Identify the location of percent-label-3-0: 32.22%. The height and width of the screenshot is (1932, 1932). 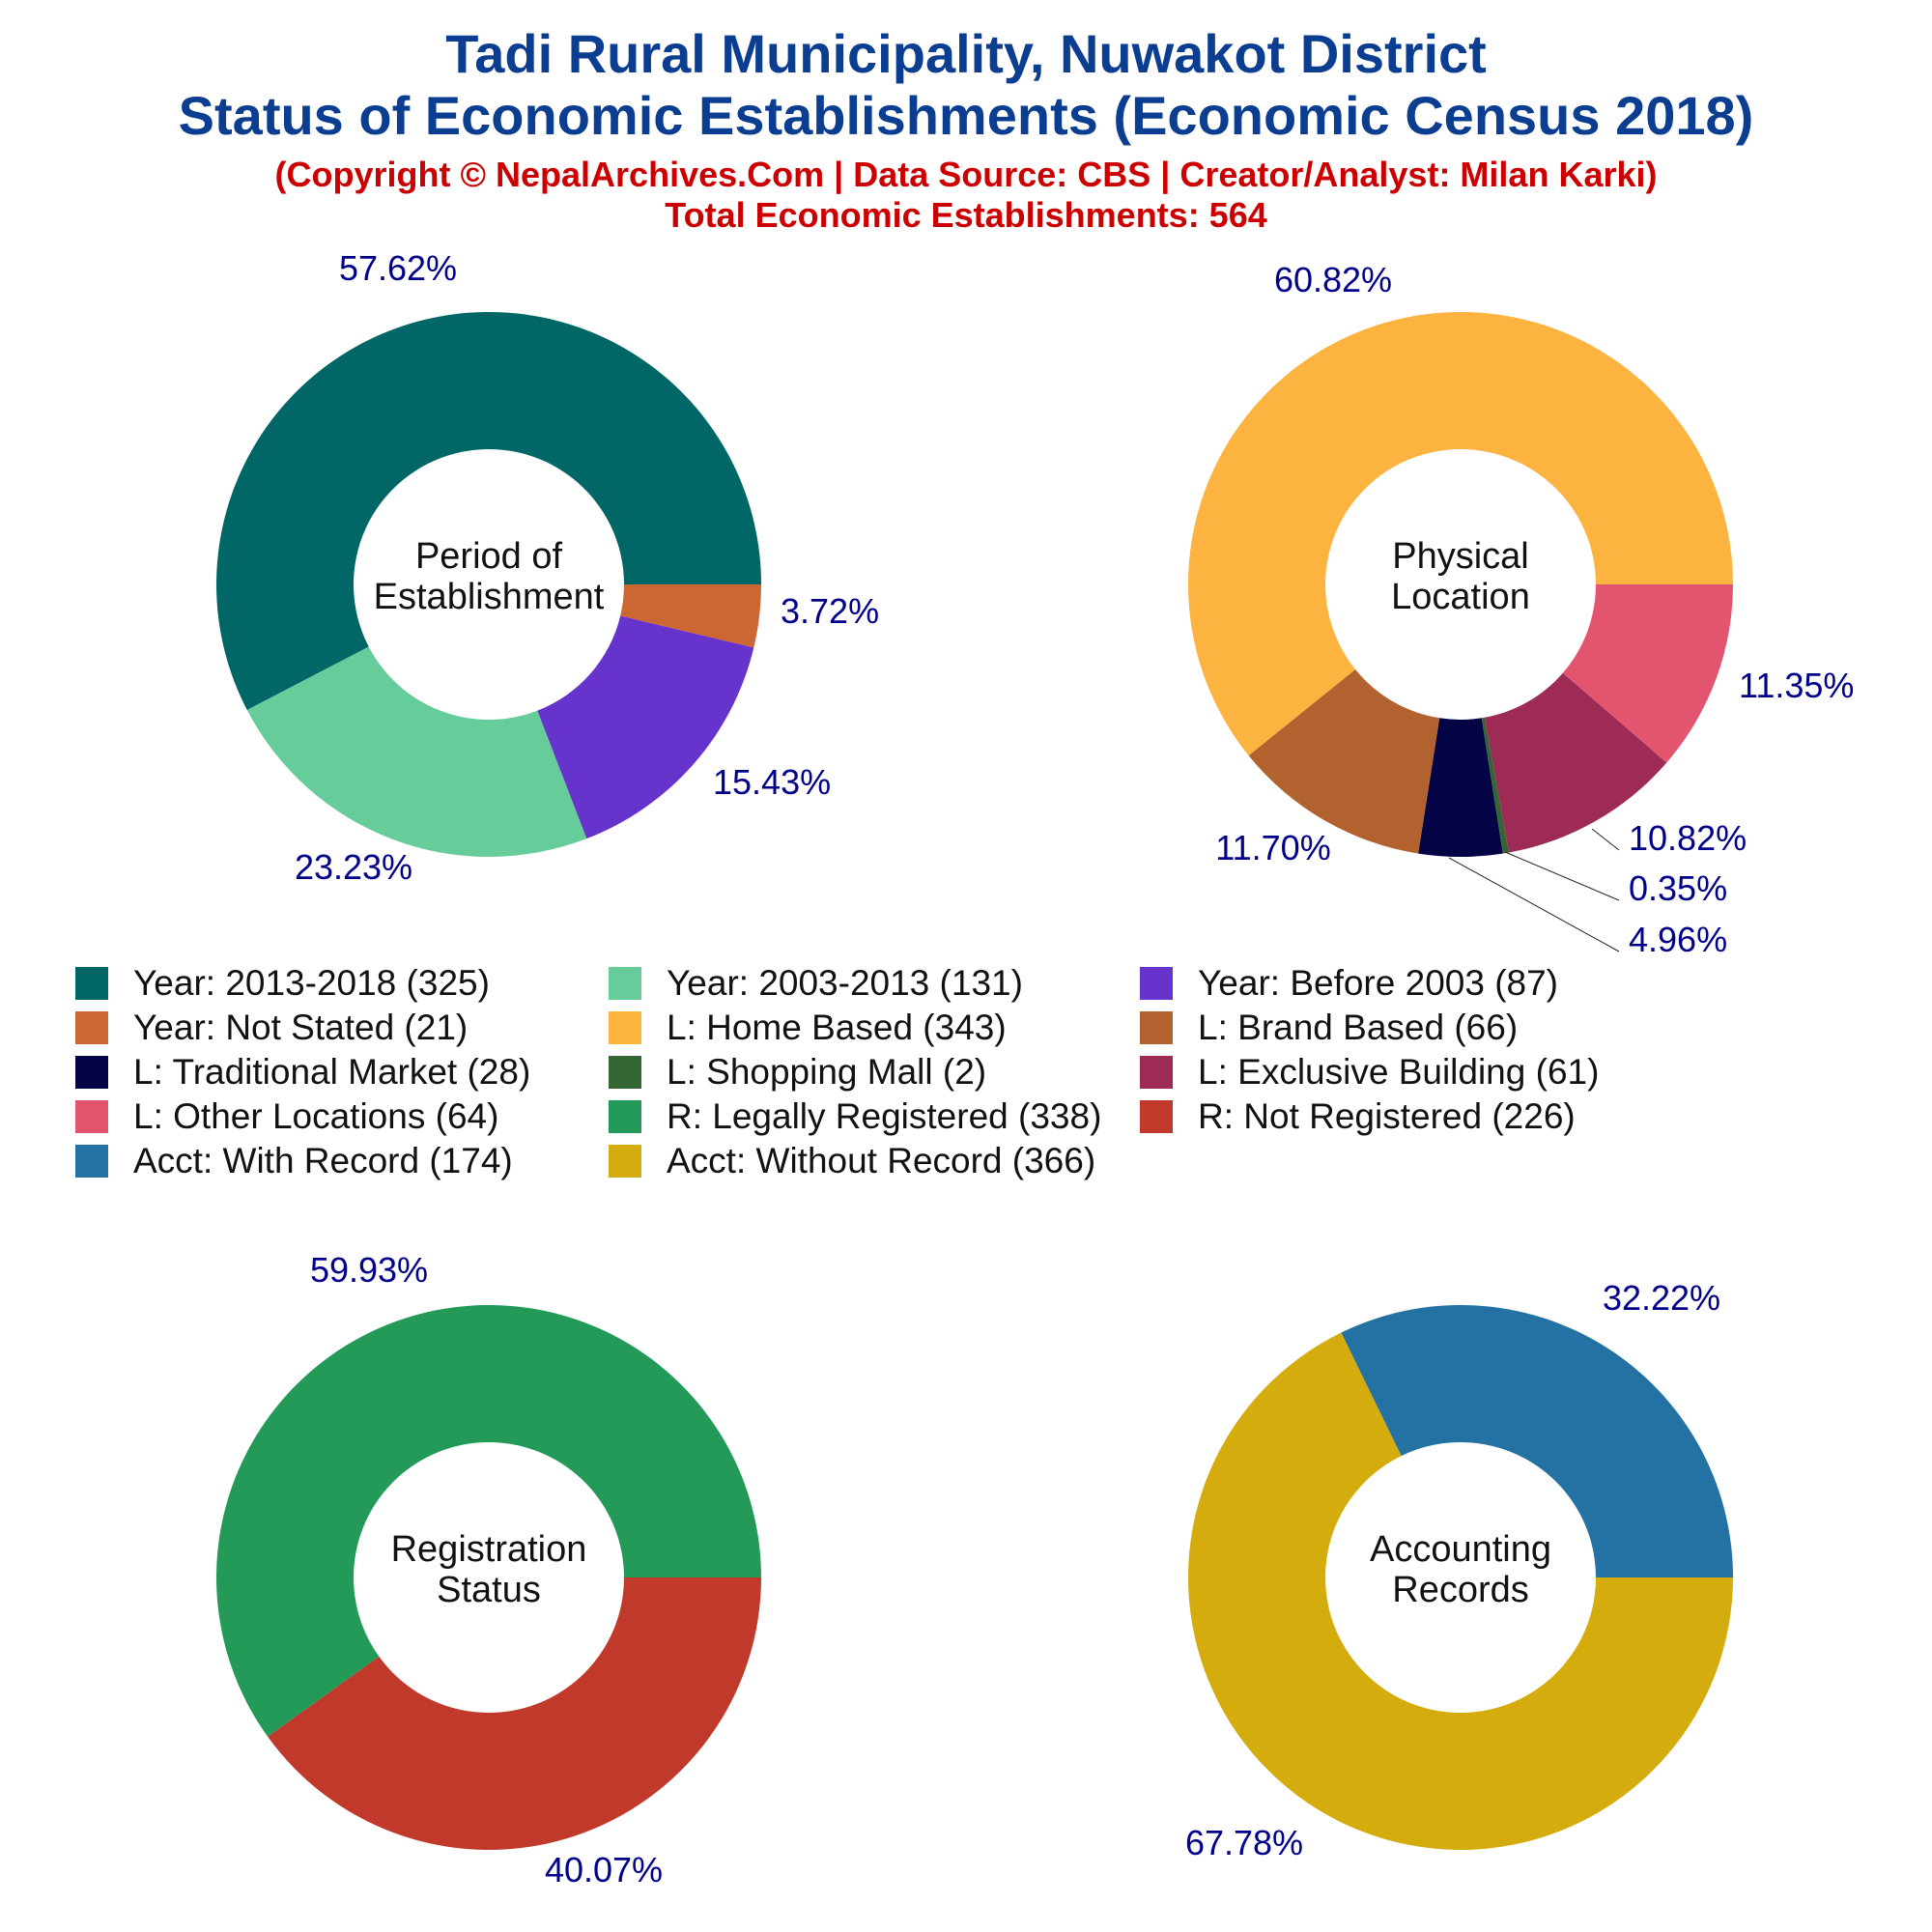
(1661, 1298).